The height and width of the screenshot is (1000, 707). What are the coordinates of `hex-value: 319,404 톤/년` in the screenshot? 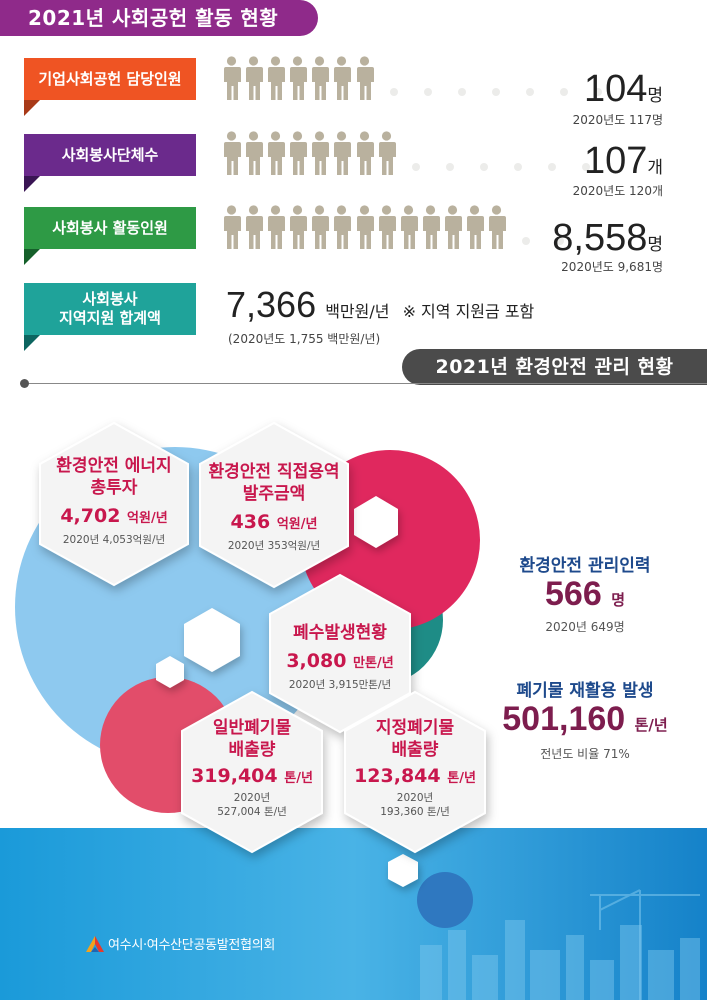 It's located at (252, 776).